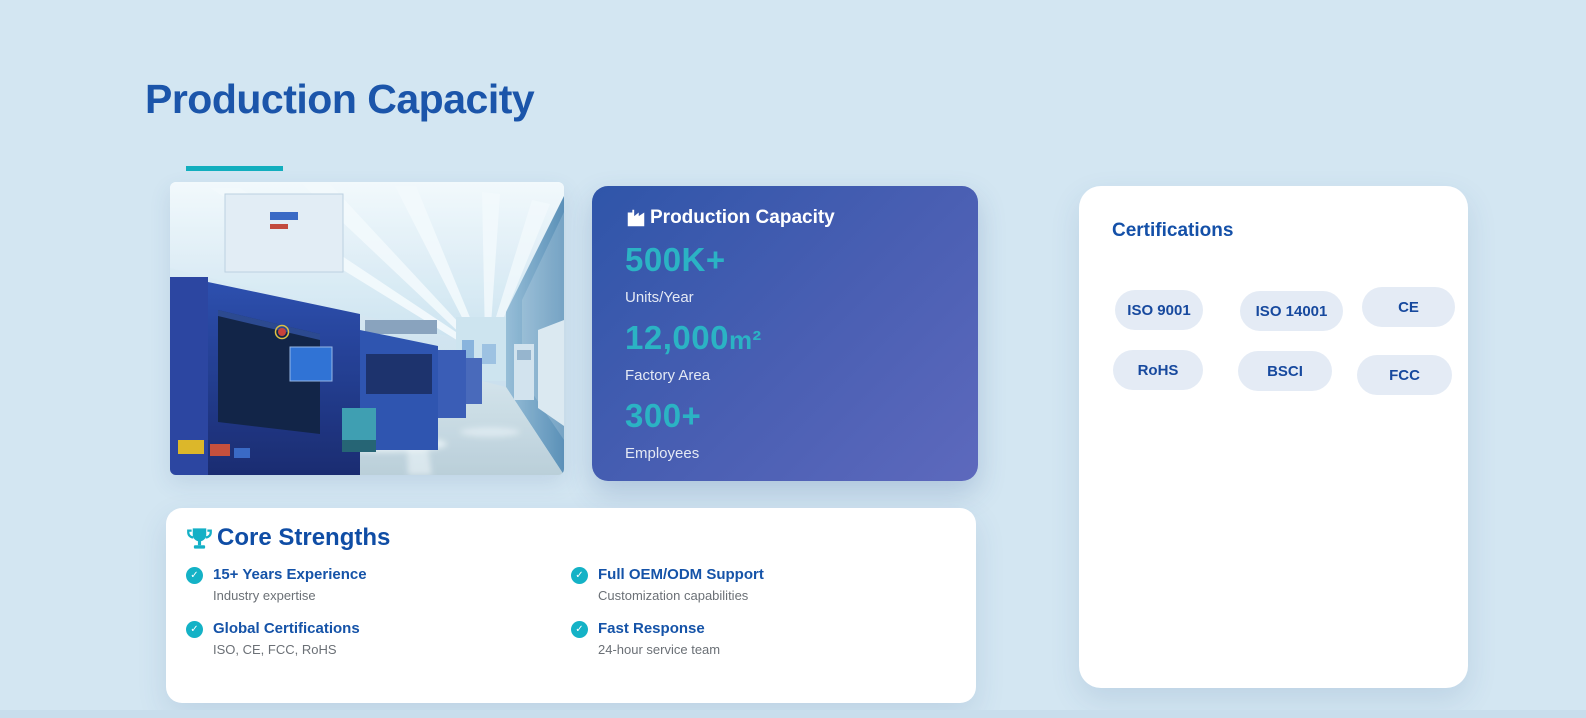 This screenshot has width=1586, height=718. What do you see at coordinates (675, 259) in the screenshot?
I see `stat-value-units: 500K+` at bounding box center [675, 259].